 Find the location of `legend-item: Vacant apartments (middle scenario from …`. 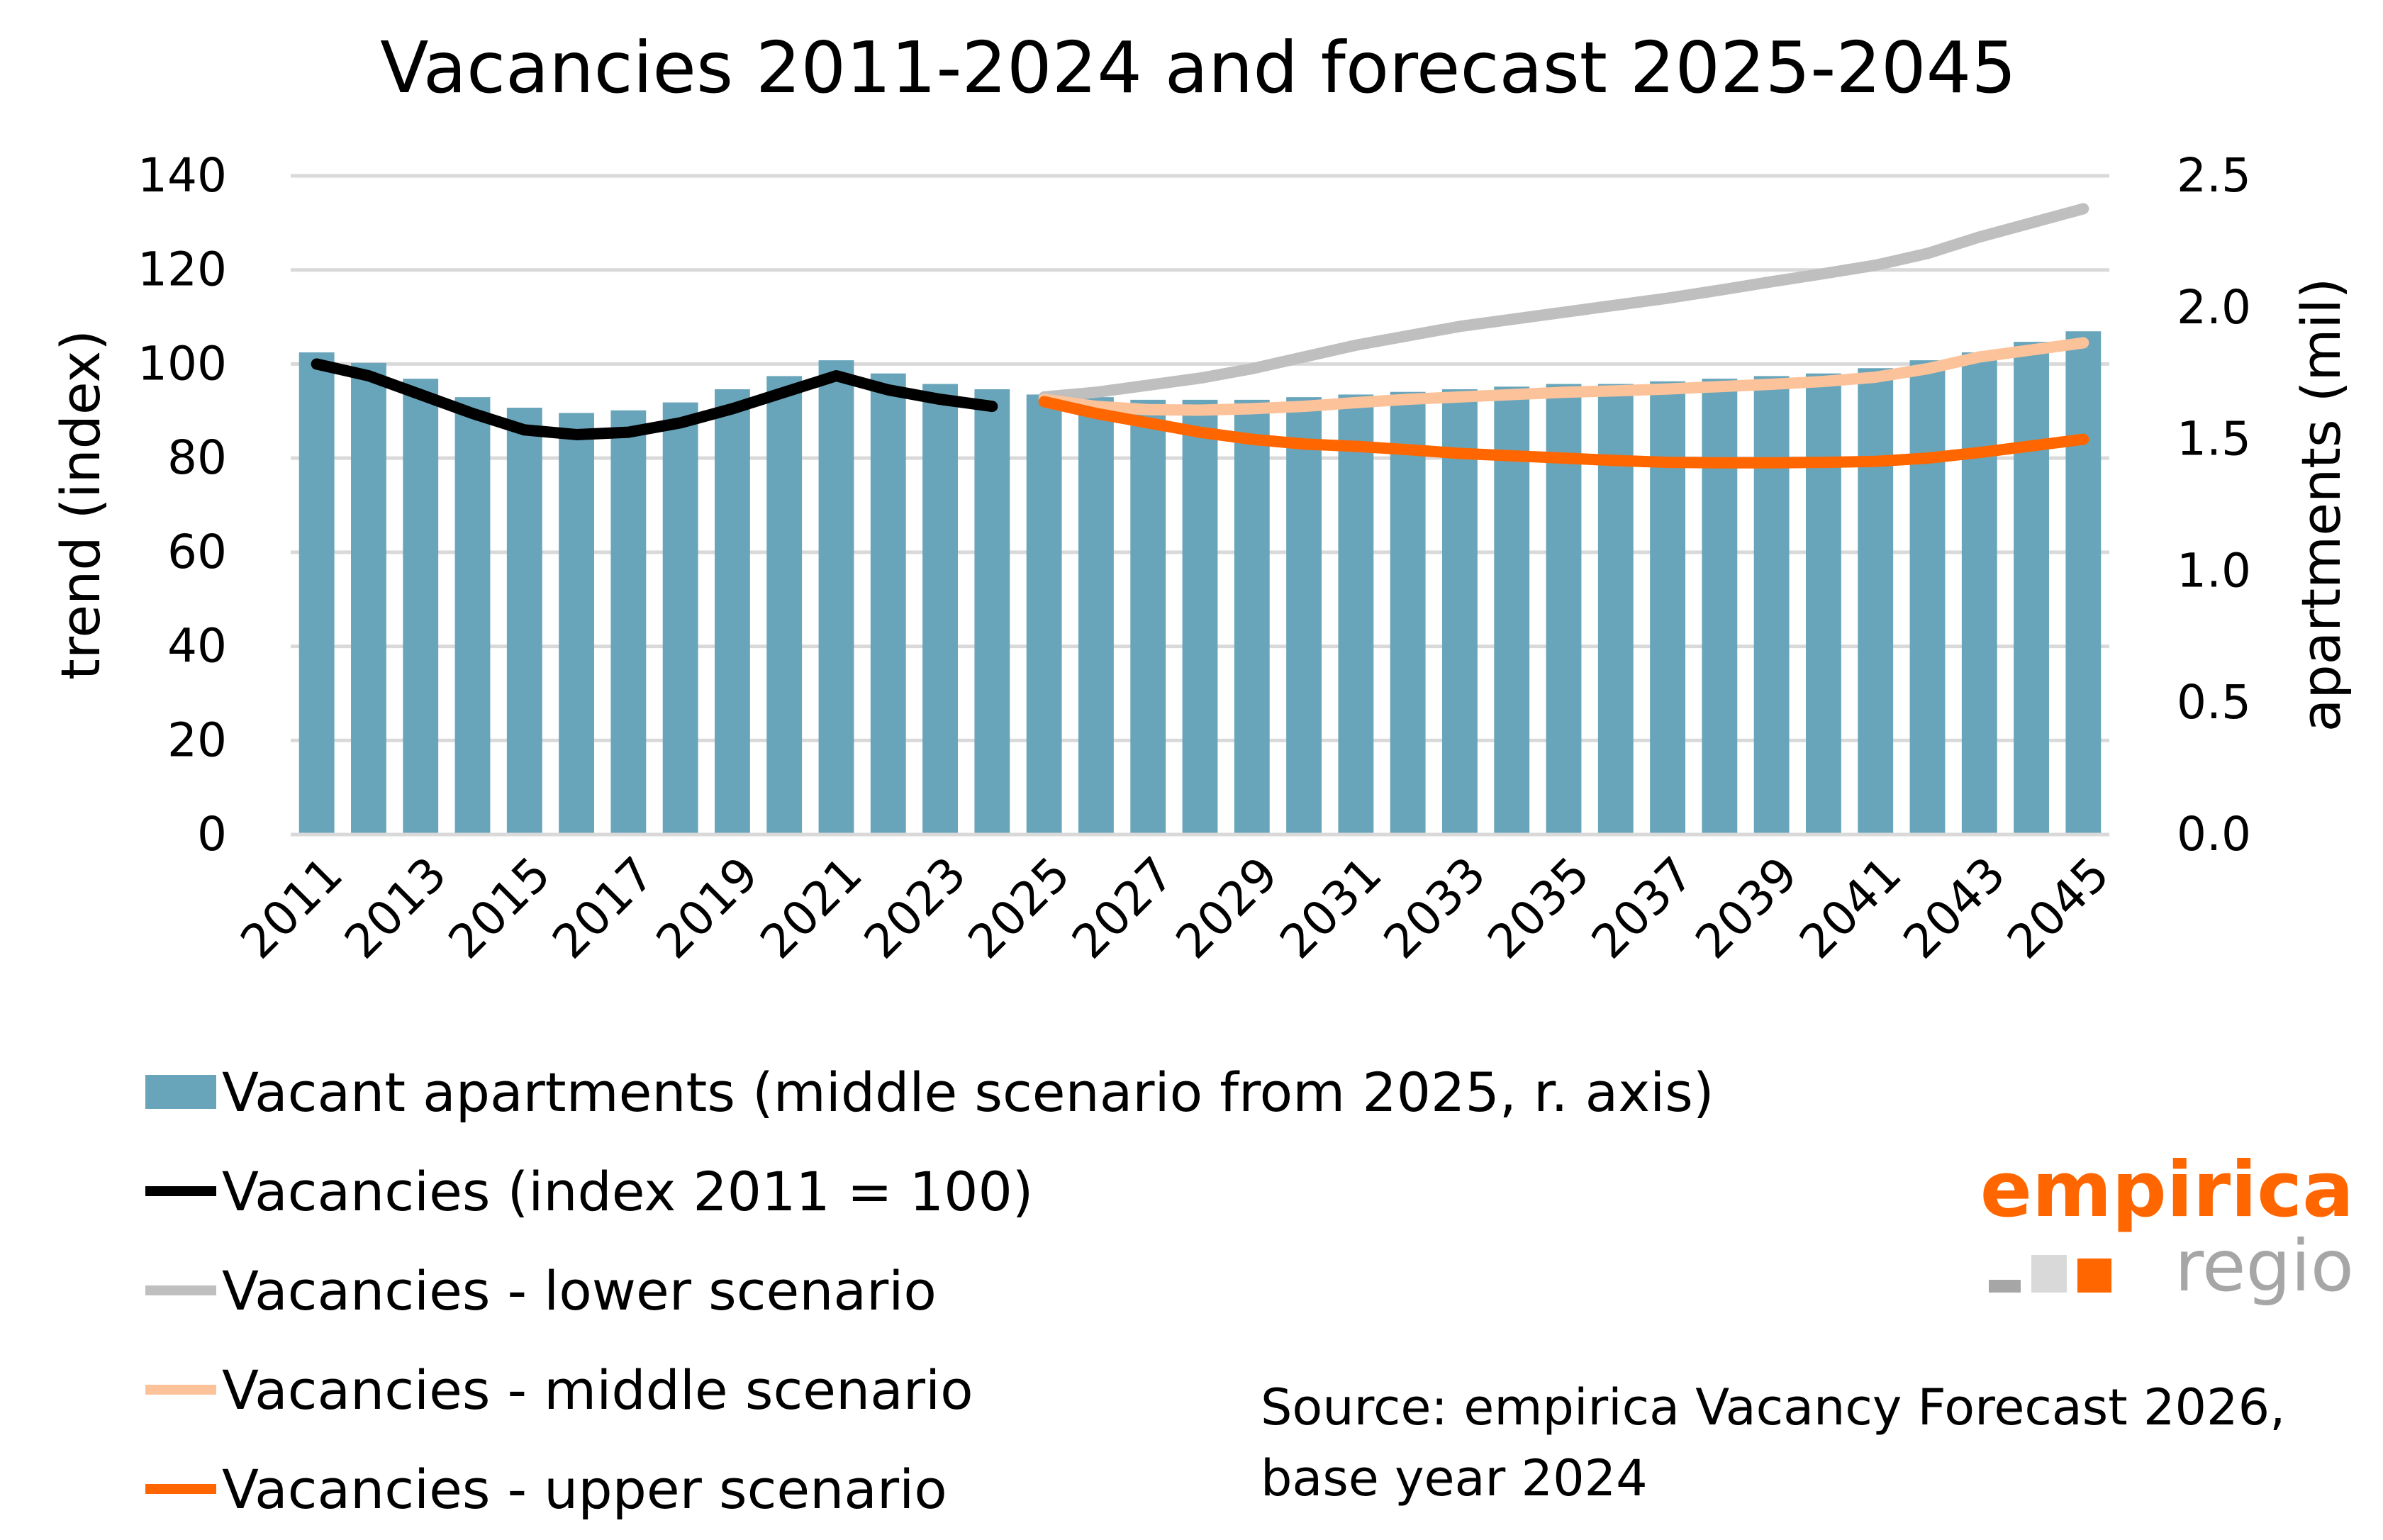

legend-item: Vacant apartments (middle scenario from … is located at coordinates (929, 1091).